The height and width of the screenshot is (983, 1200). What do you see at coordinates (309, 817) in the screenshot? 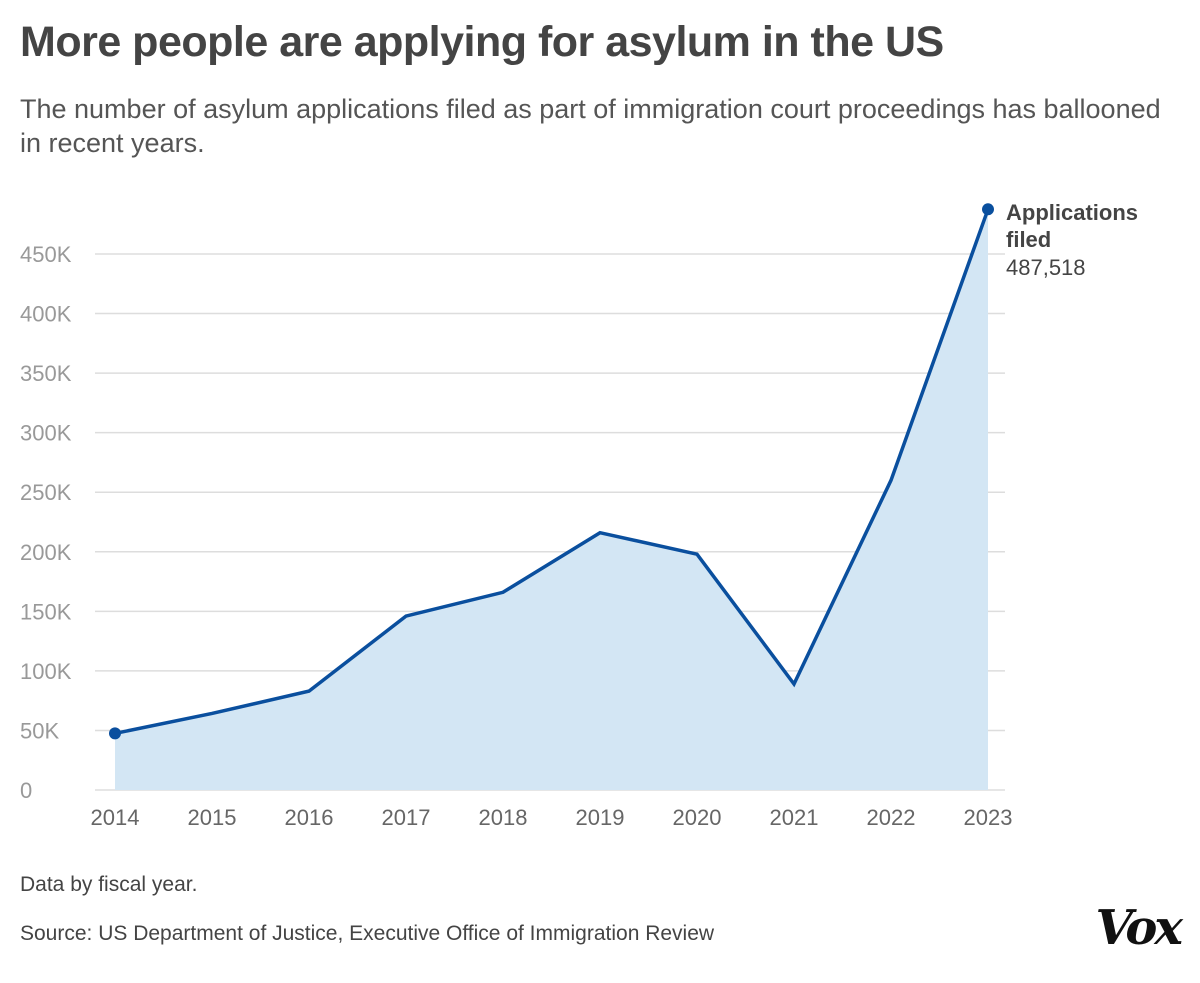
I see `x-tick-label: 2016` at bounding box center [309, 817].